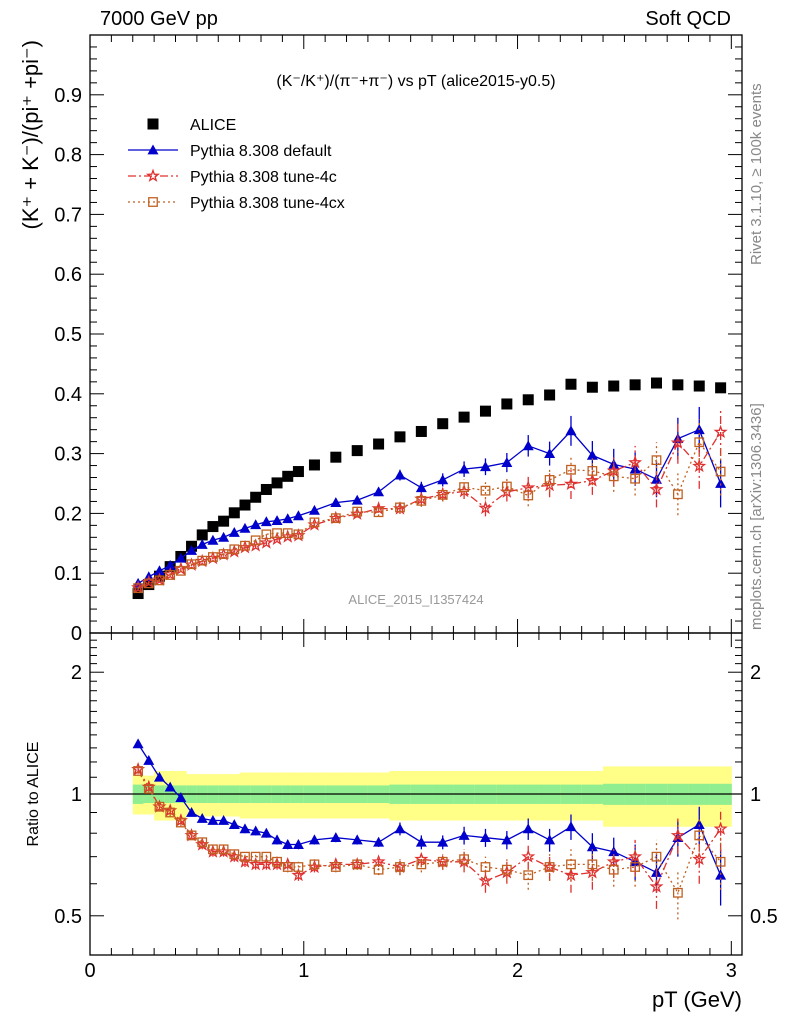  What do you see at coordinates (68, 215) in the screenshot?
I see `y-tick-label: 0.7` at bounding box center [68, 215].